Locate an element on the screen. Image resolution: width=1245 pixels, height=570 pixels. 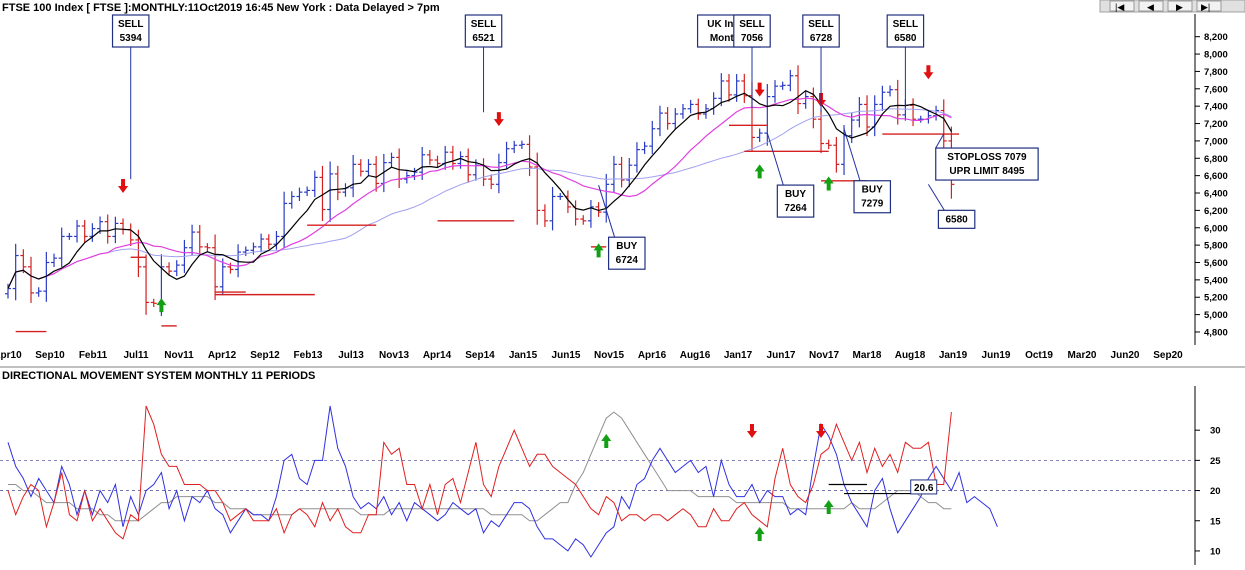
x-tick-label: Jan15 is located at coordinates (523, 355).